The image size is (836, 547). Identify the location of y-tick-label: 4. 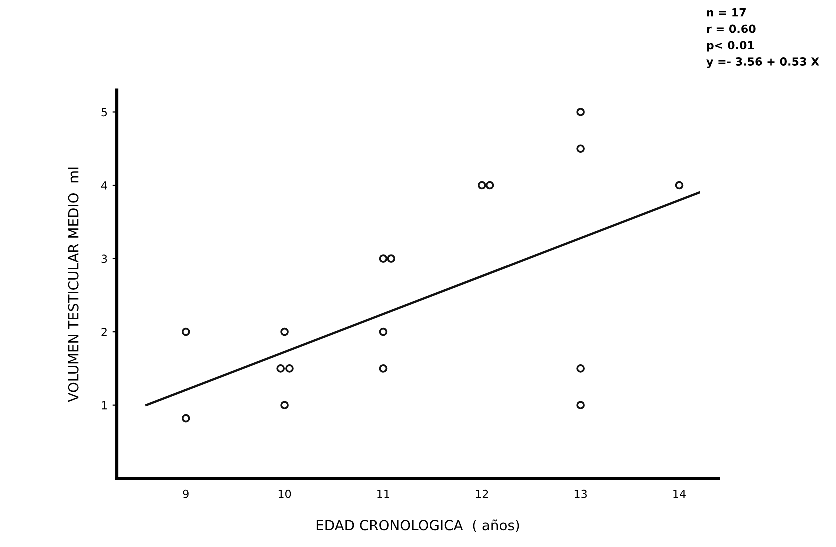
(104, 186).